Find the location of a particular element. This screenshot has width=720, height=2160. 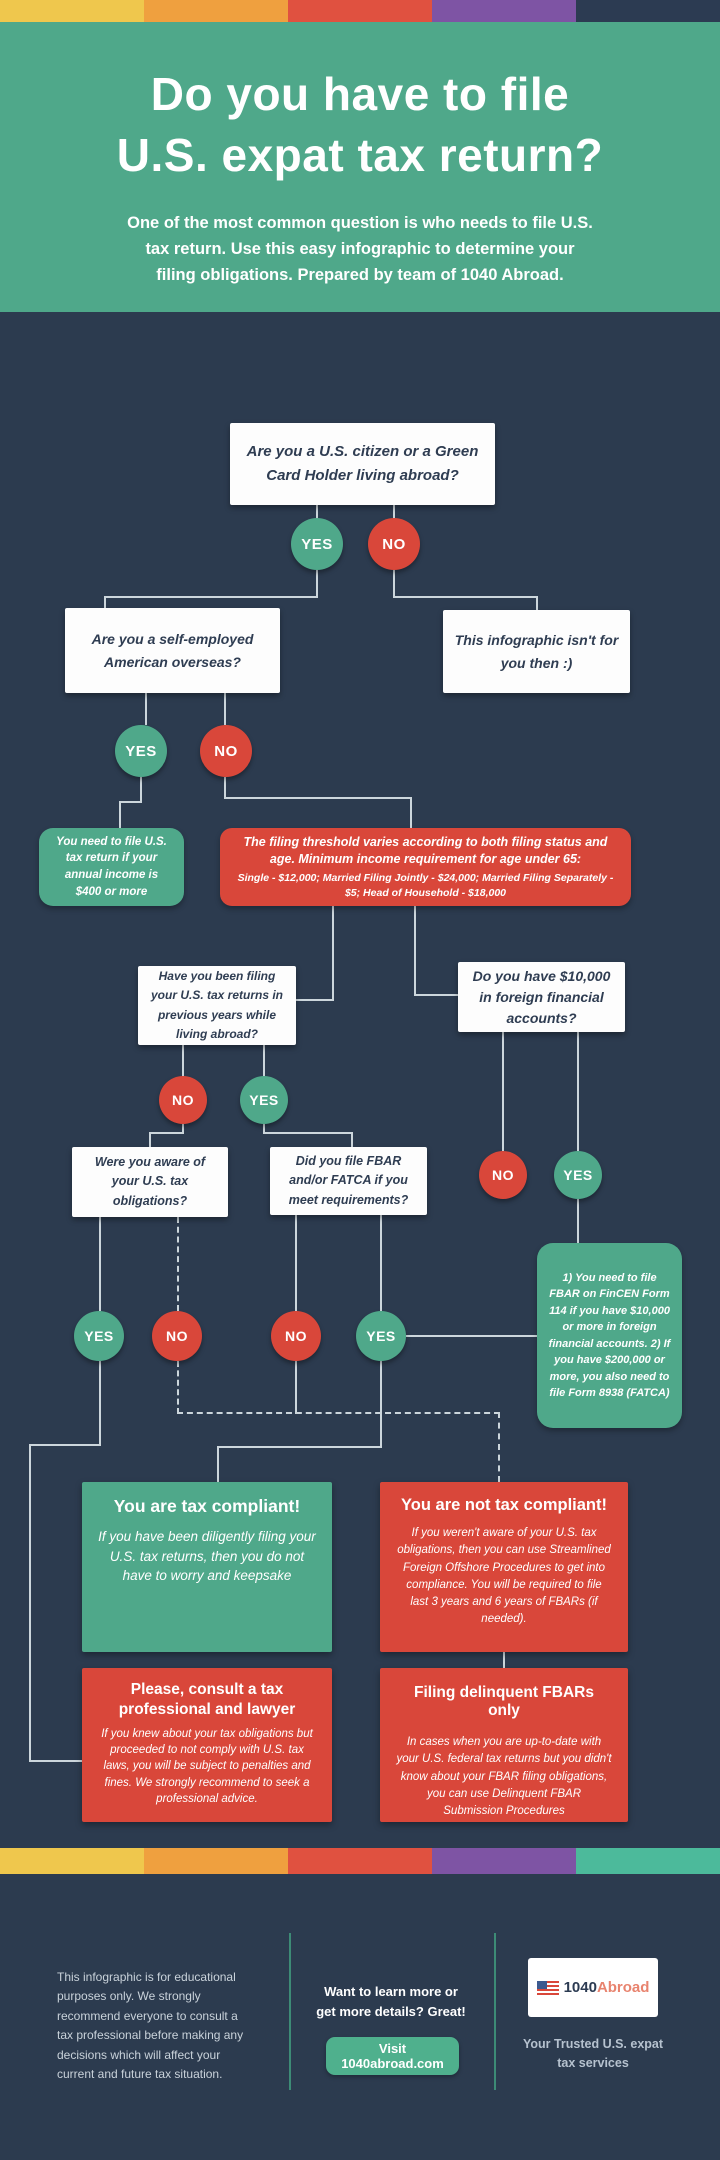

no-circle-previous-filing: NO is located at coordinates (183, 1100).